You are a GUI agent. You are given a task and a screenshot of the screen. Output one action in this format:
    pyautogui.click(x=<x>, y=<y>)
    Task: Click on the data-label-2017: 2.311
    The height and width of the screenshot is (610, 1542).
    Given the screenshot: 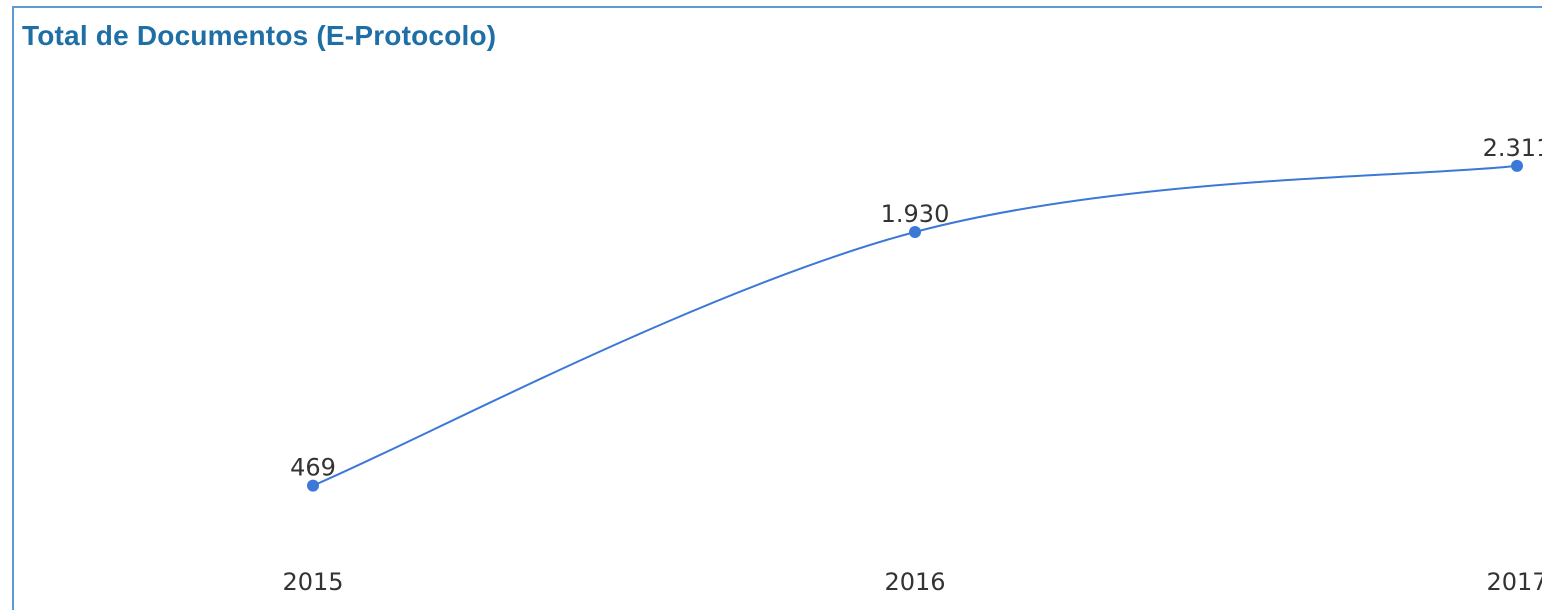 What is the action you would take?
    pyautogui.click(x=1512, y=148)
    